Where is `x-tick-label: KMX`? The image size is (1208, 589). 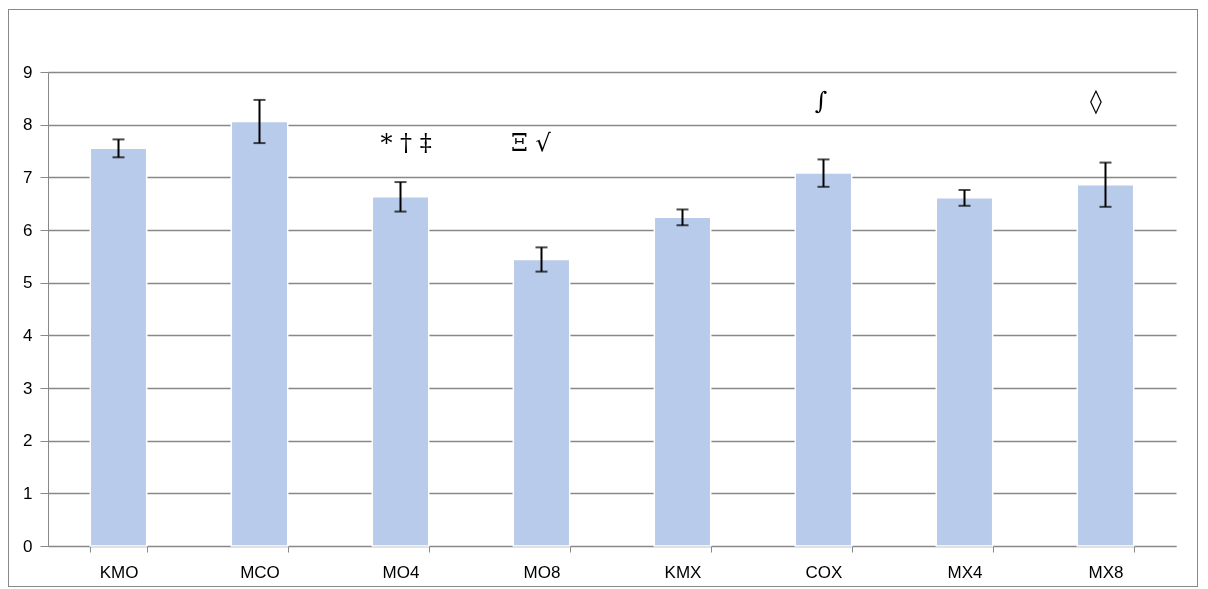 x-tick-label: KMX is located at coordinates (683, 572).